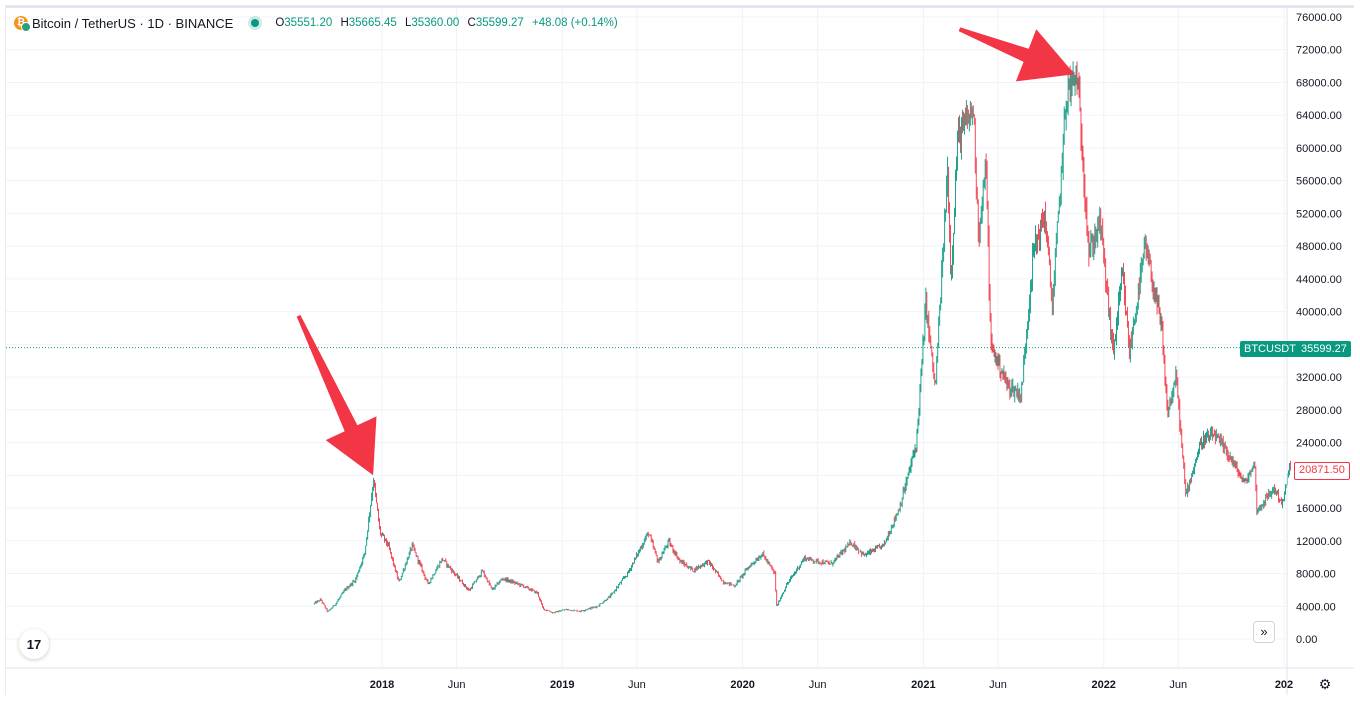  Describe the element at coordinates (1319, 83) in the screenshot. I see `y-tick-label: 68000.00` at that location.